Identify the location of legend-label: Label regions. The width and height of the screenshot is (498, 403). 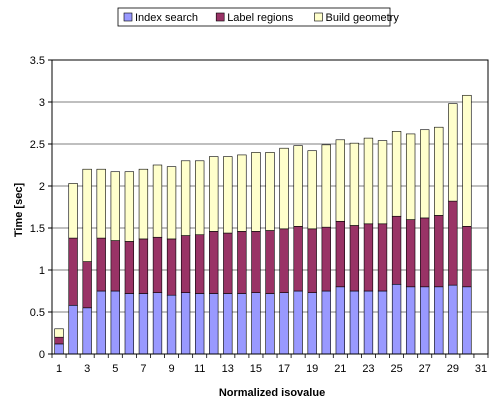
(260, 18).